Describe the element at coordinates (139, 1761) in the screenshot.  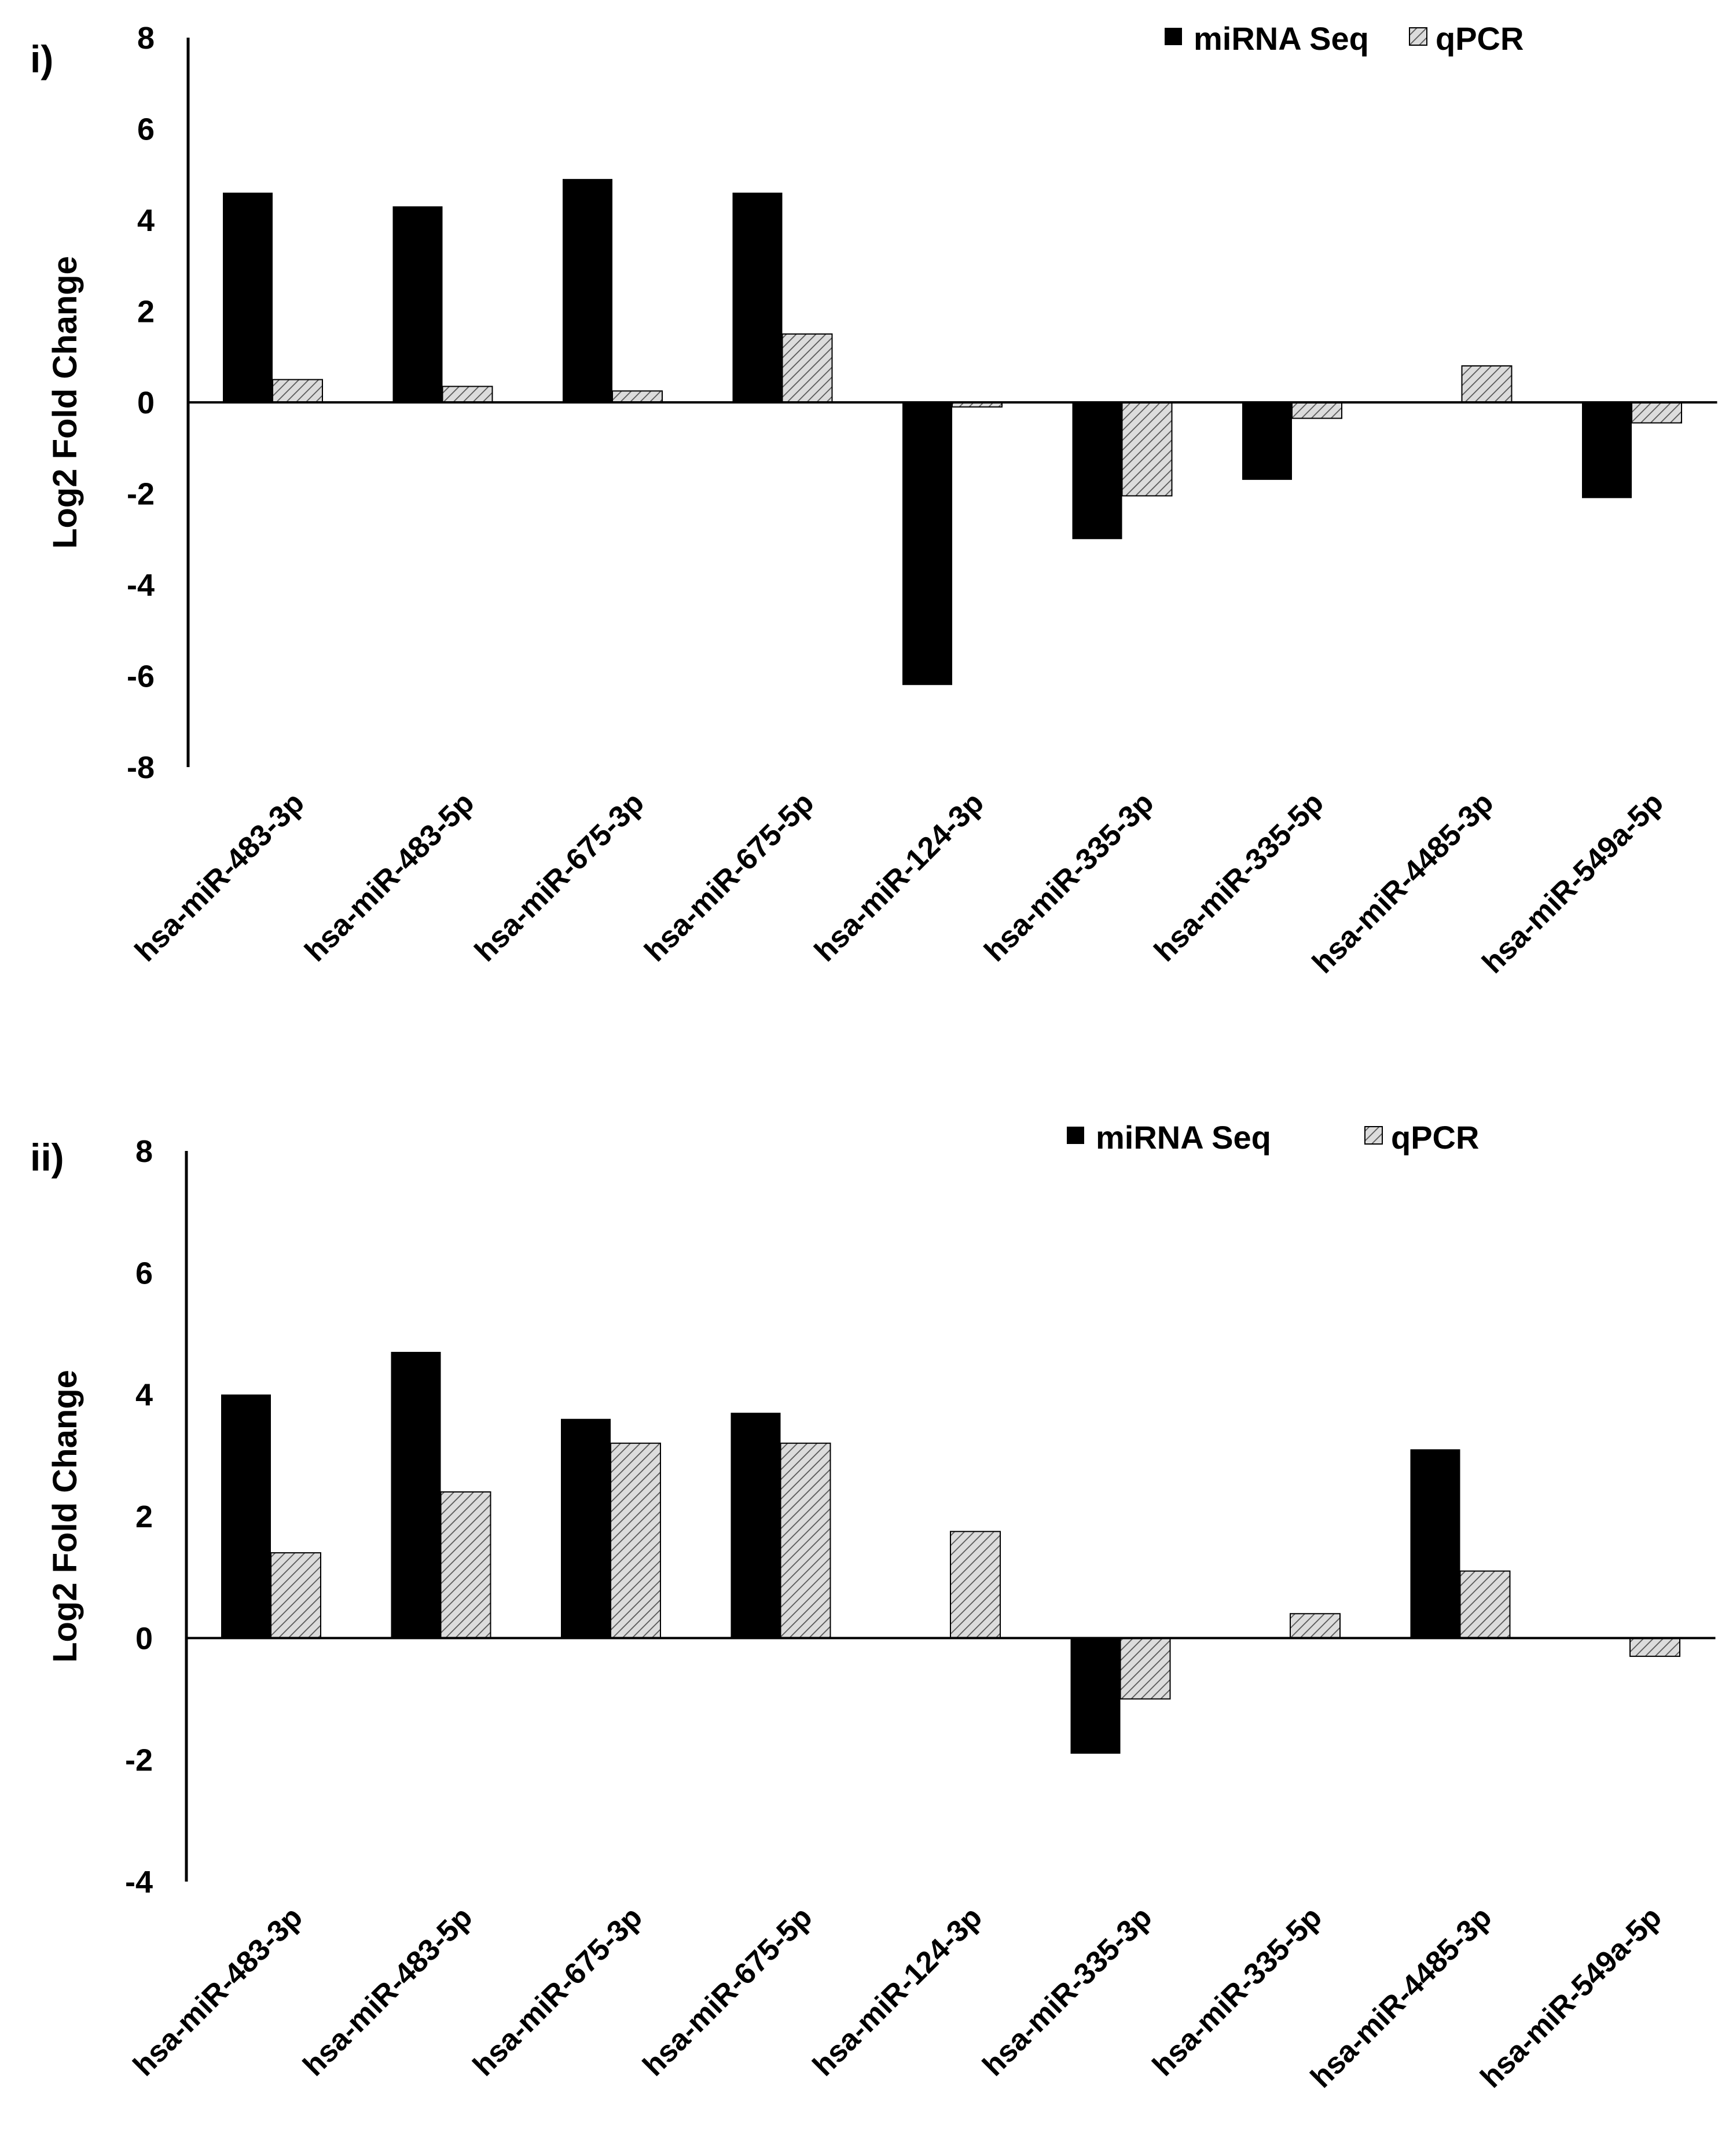
I see `p2-y-tick-label: -2` at that location.